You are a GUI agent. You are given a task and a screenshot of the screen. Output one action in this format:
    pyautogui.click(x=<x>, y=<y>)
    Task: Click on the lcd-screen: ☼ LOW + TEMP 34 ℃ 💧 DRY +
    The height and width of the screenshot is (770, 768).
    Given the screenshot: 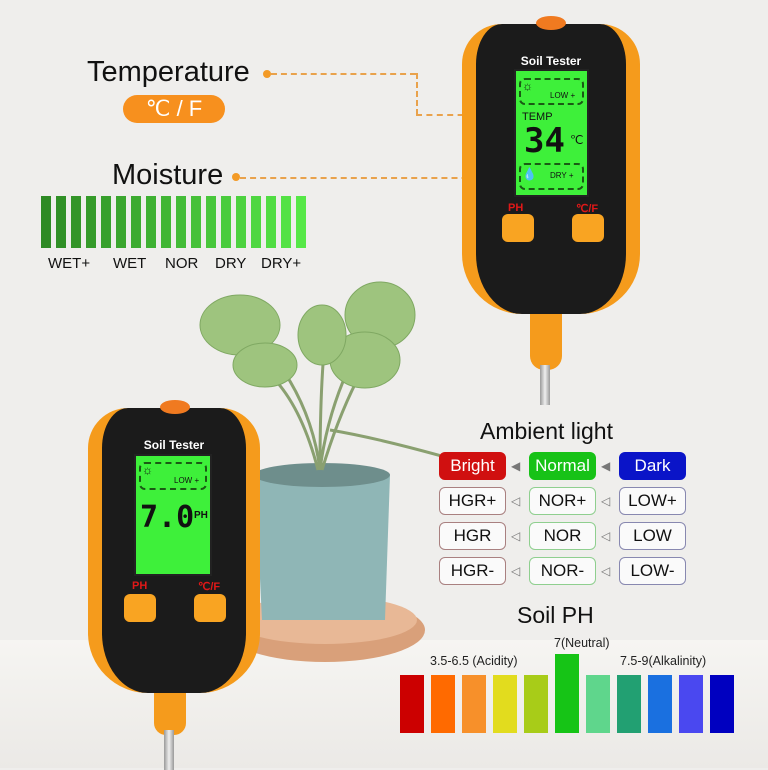 What is the action you would take?
    pyautogui.click(x=551, y=133)
    